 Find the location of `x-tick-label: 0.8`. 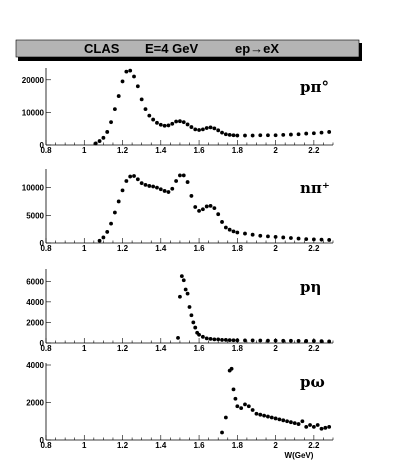

x-tick-label: 0.8 is located at coordinates (46, 348).